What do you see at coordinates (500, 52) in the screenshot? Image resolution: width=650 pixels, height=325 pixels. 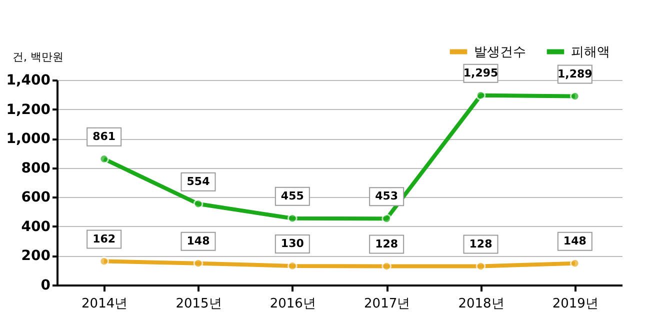 I see `legend-label: 발생건수` at bounding box center [500, 52].